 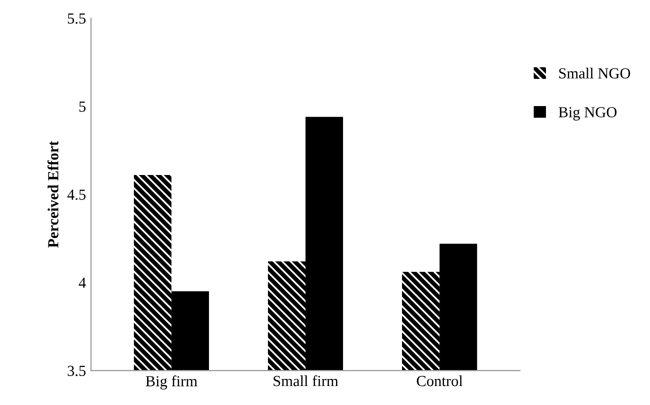 What do you see at coordinates (77, 371) in the screenshot?
I see `y-tick-label: 3.5` at bounding box center [77, 371].